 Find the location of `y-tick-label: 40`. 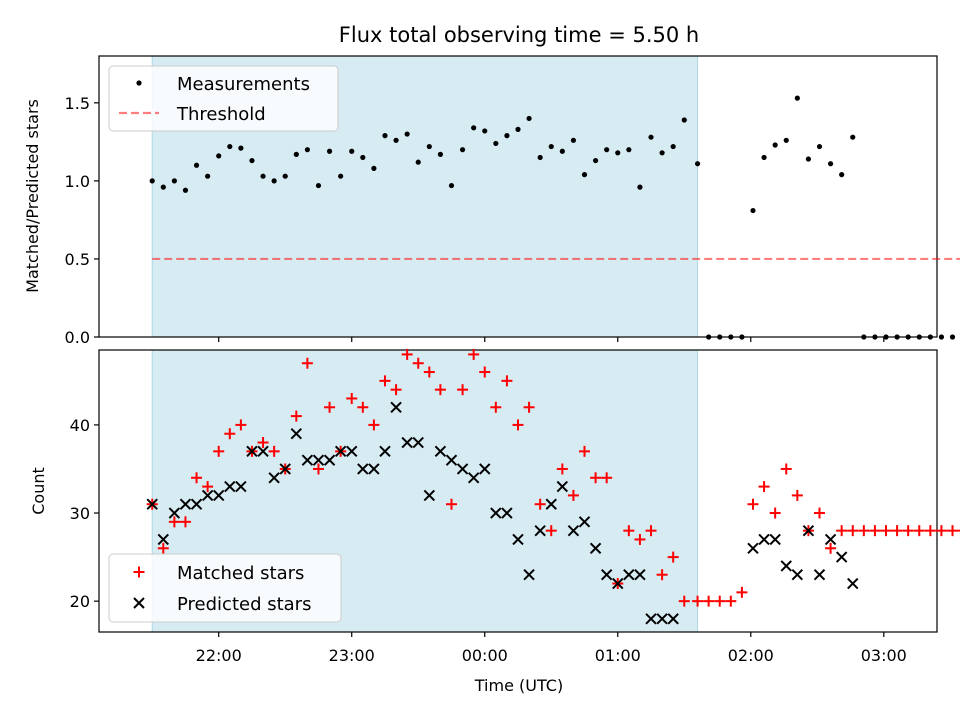

y-tick-label: 40 is located at coordinates (80, 425).